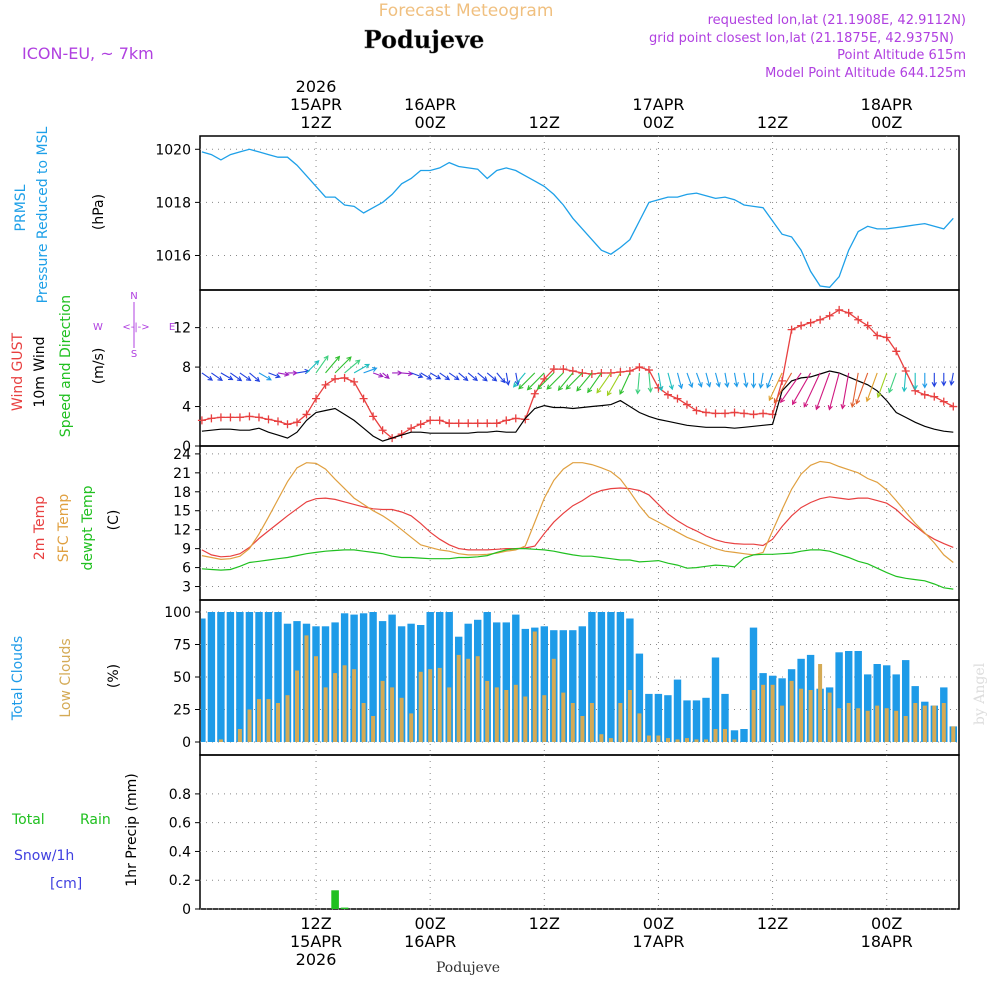 This screenshot has width=1000, height=1000. Describe the element at coordinates (865, 73) in the screenshot. I see `model-altitude: Model Point Altitude 644.125m` at that location.